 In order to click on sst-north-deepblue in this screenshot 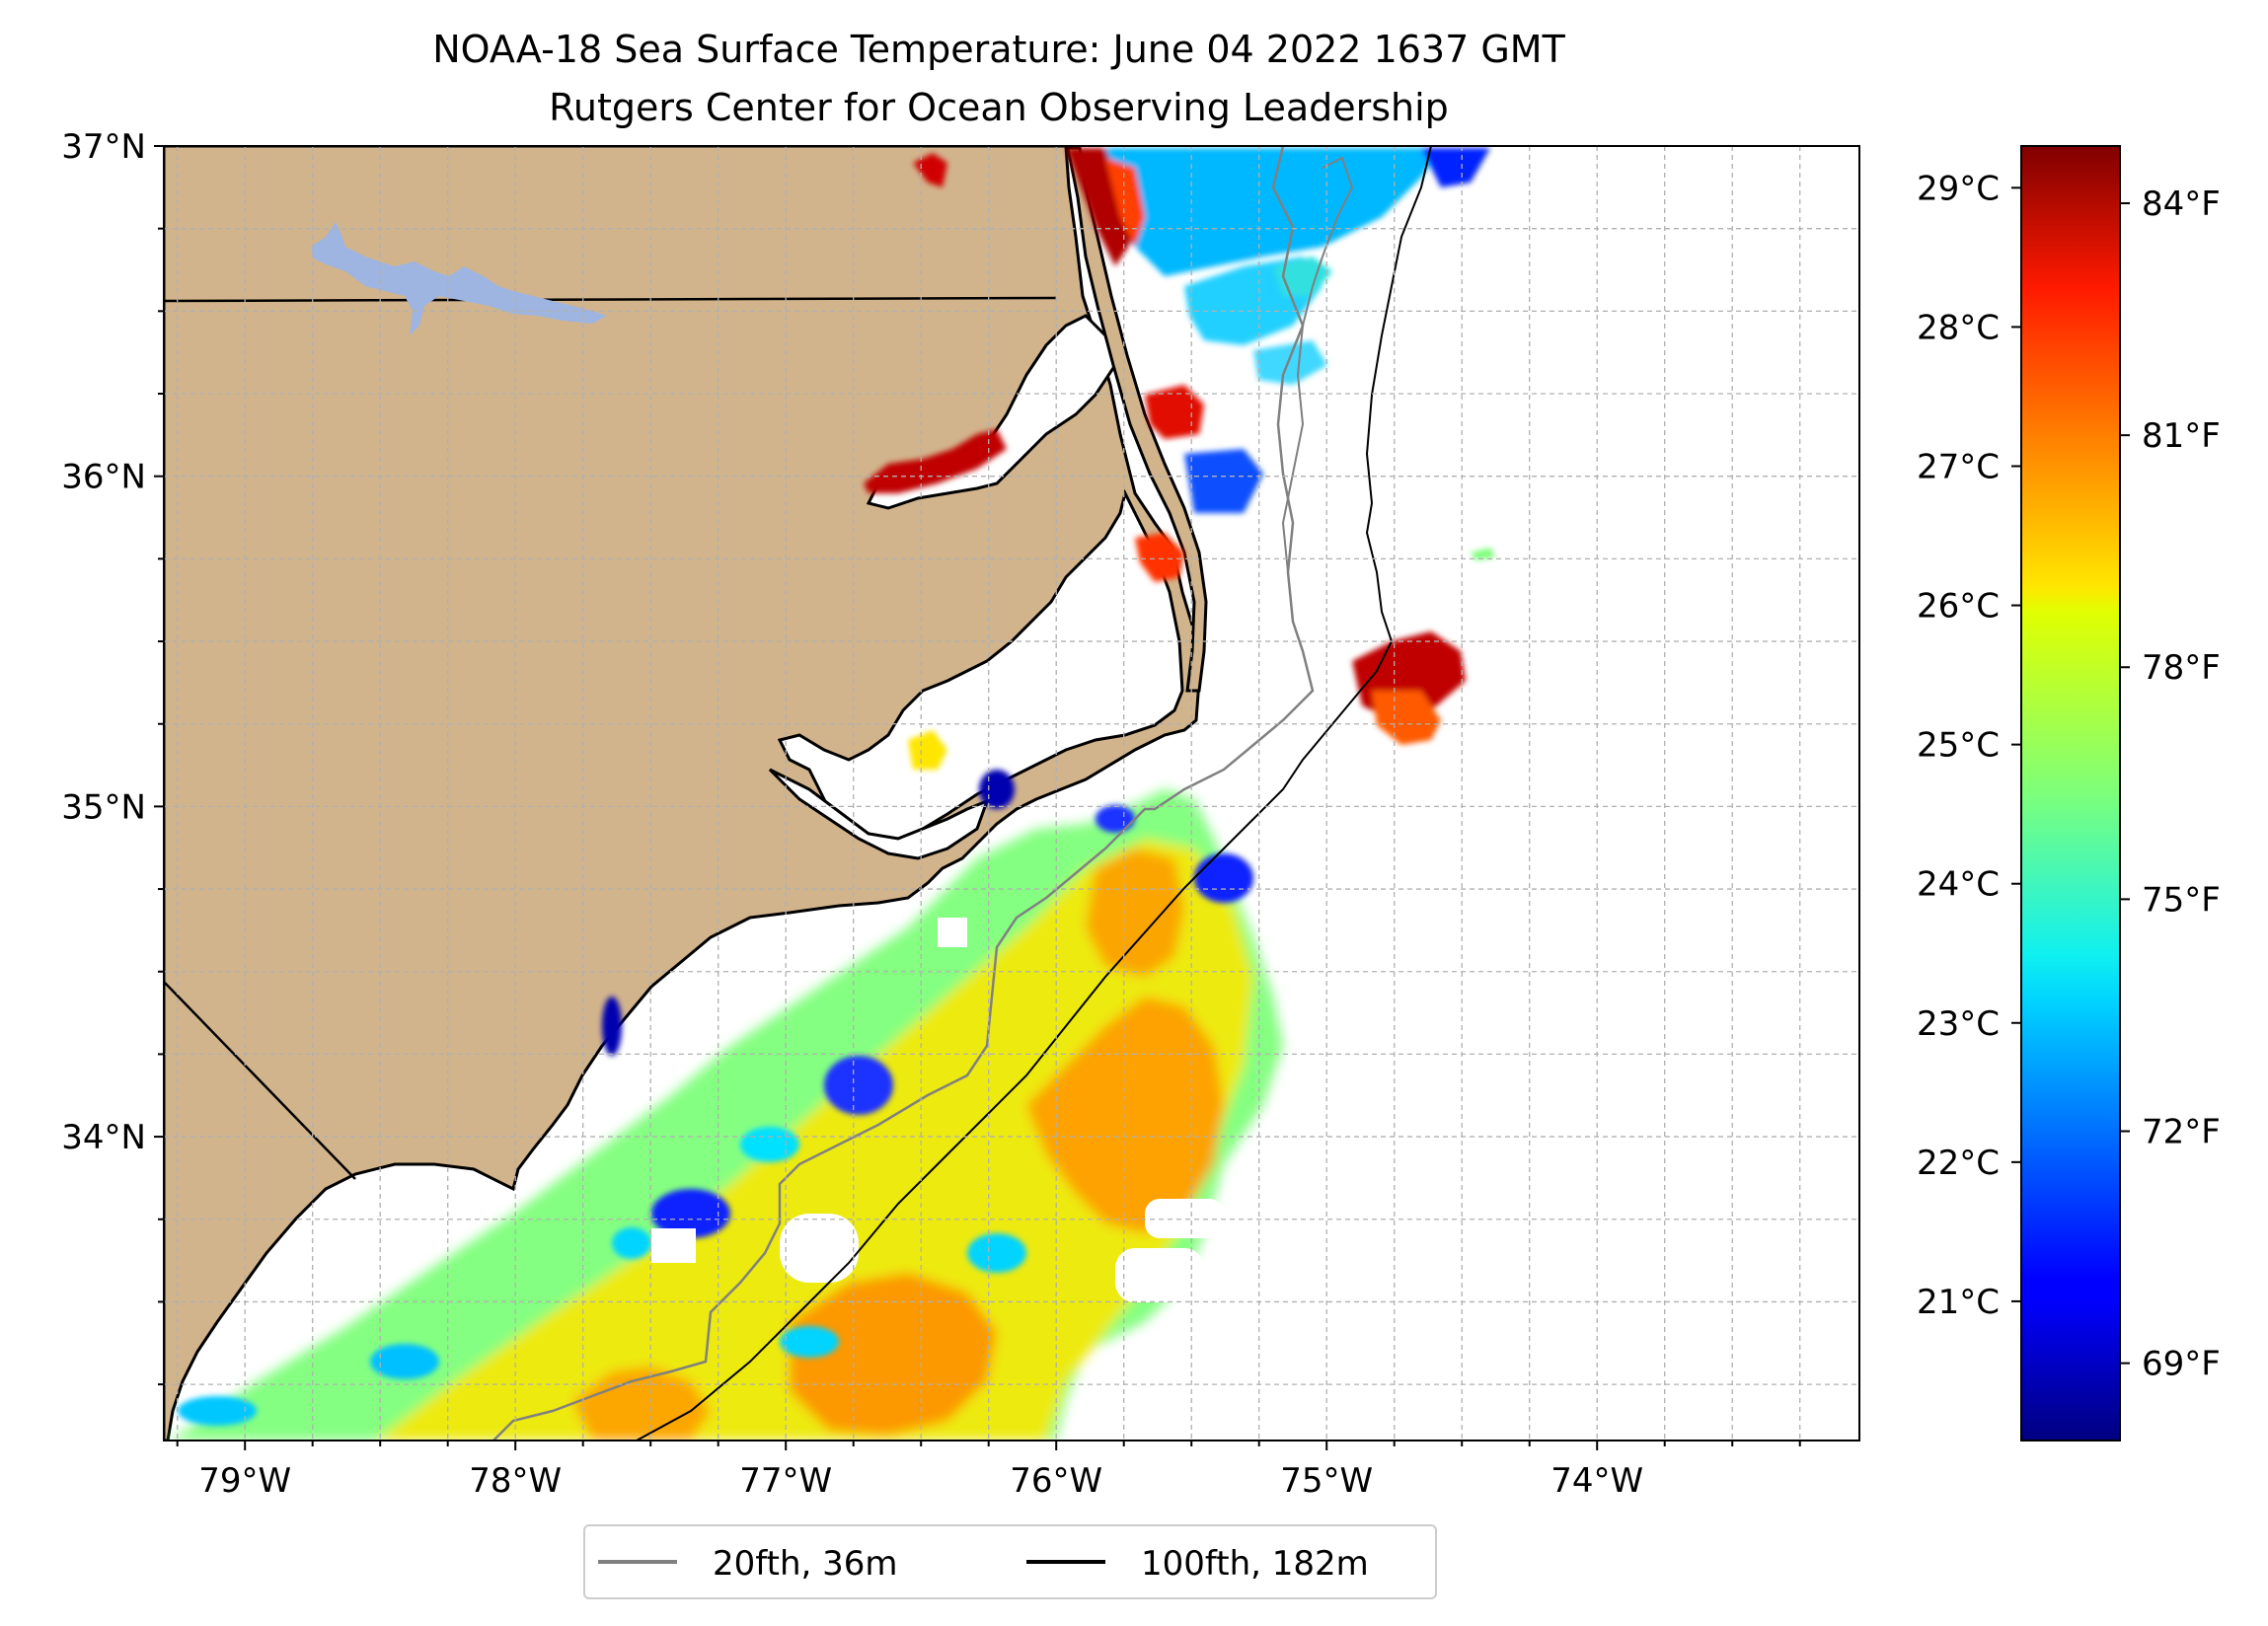, I will do `click(1455, 167)`.